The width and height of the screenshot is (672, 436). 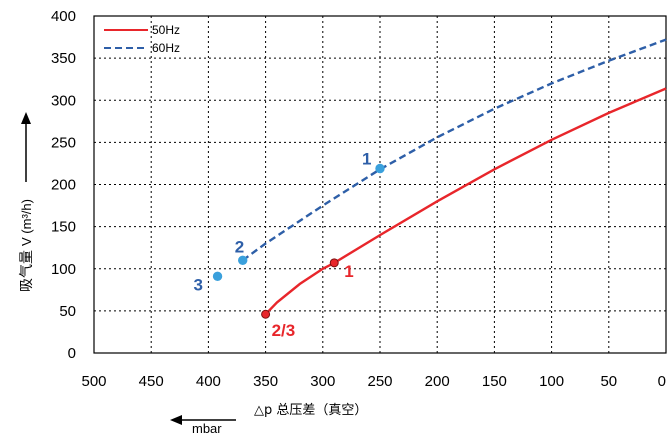 I want to click on x-unit-arrow-head, so click(x=176, y=420).